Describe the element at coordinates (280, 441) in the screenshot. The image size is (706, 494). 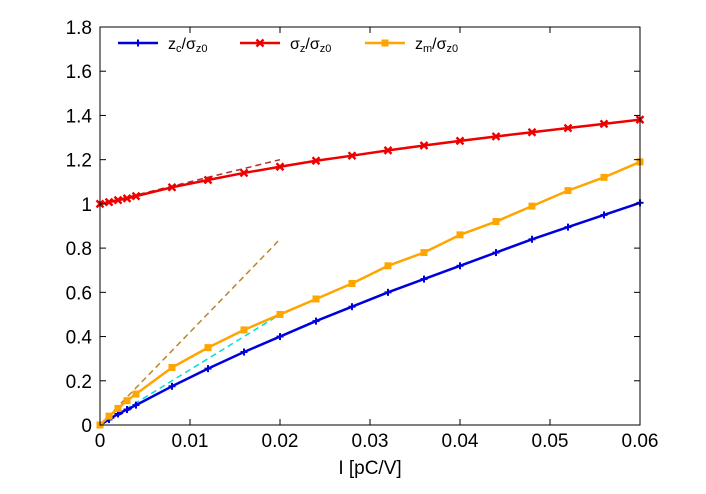
I see `x-tick-label: 0.02` at that location.